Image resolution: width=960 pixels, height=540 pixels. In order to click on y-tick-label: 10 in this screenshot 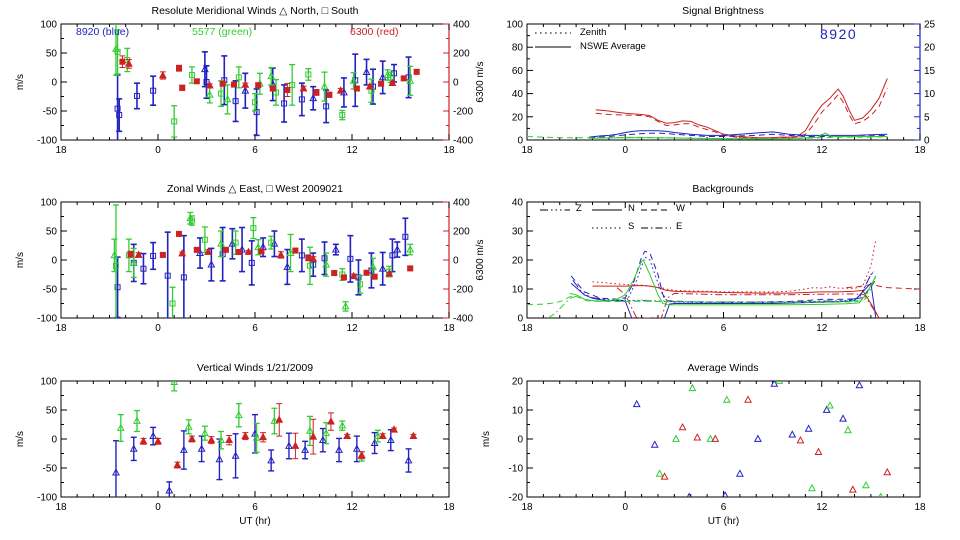, I will do `click(518, 411)`.